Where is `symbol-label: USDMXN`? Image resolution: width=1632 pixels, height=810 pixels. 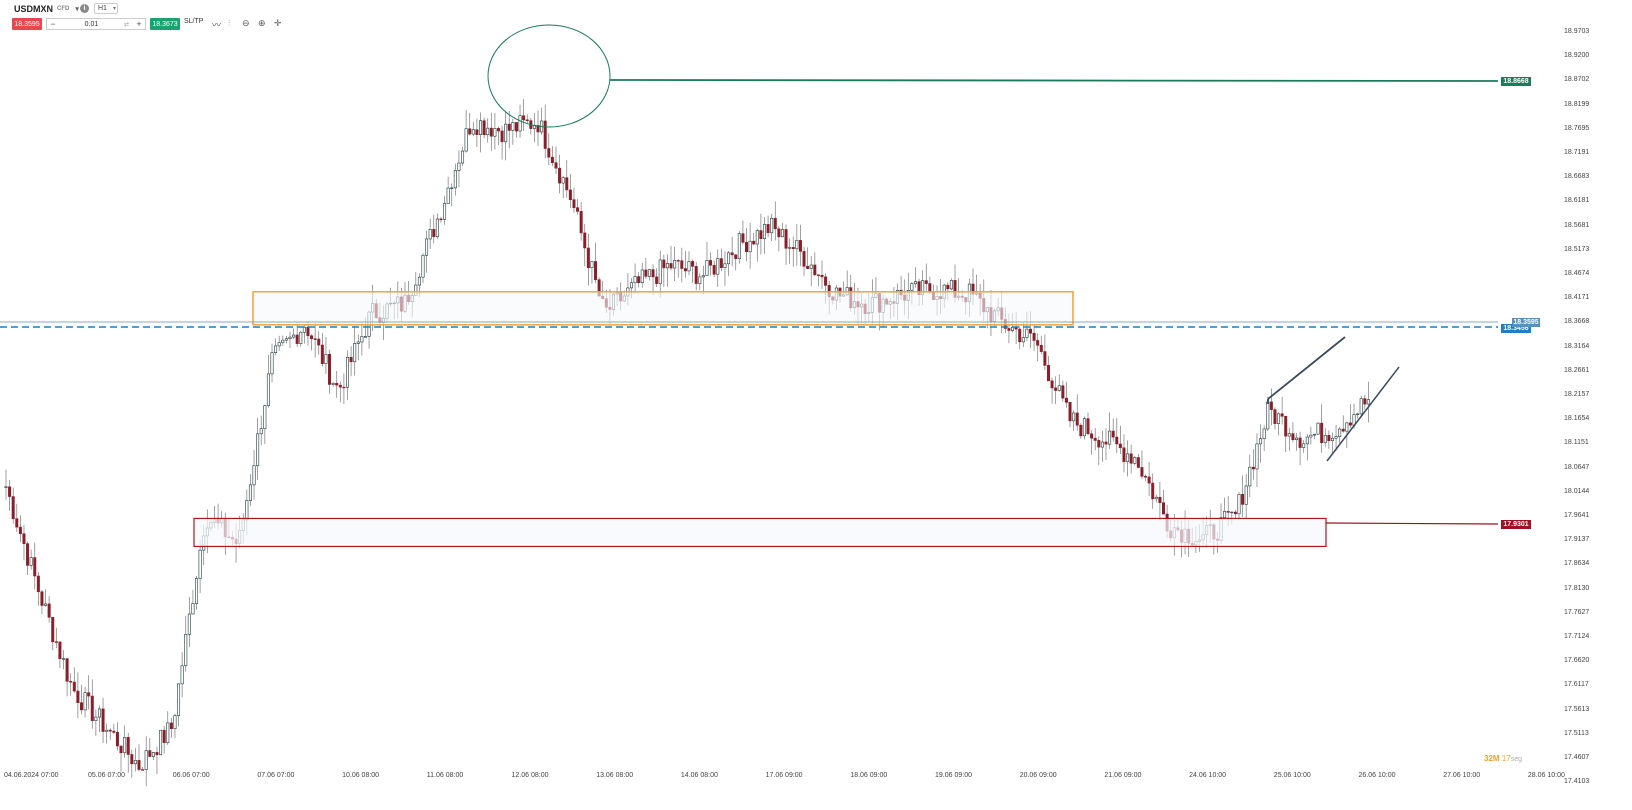
symbol-label: USDMXN is located at coordinates (34, 9).